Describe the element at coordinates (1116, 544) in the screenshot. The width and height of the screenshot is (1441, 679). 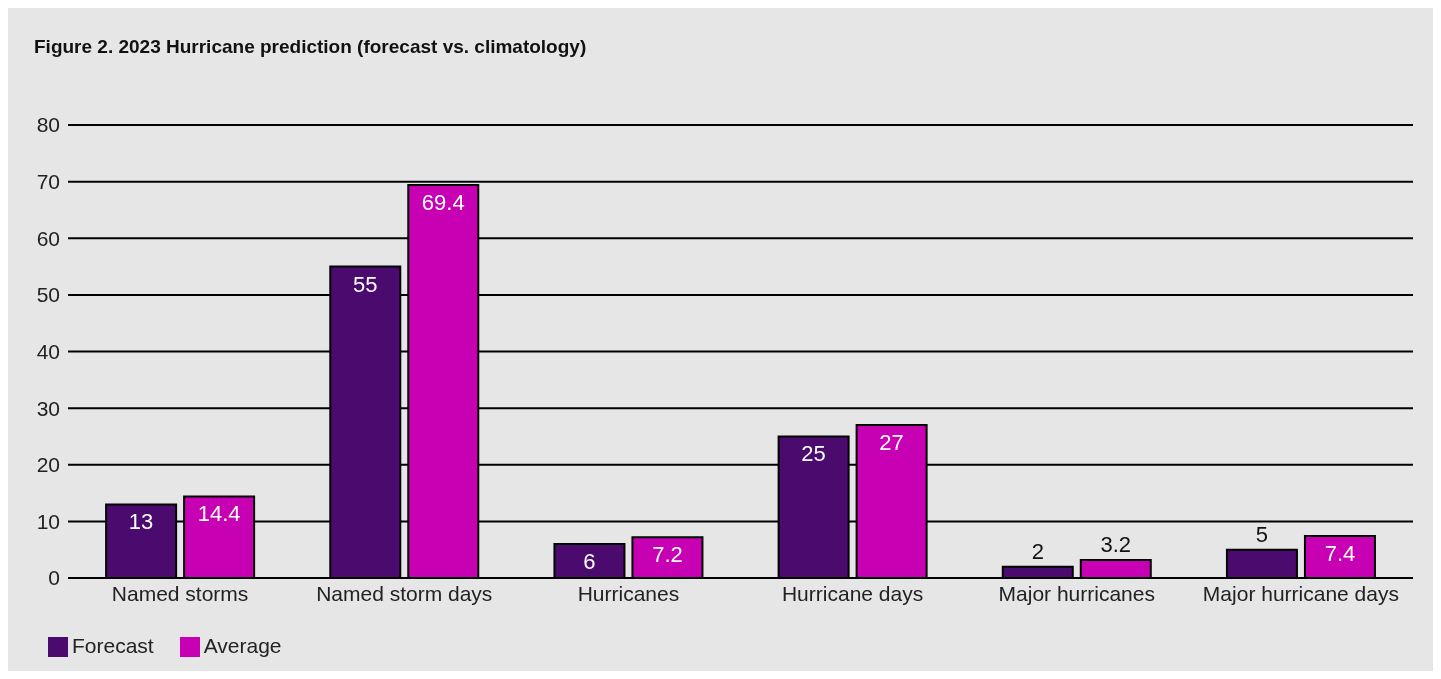
I see `data-label: 3.2` at that location.